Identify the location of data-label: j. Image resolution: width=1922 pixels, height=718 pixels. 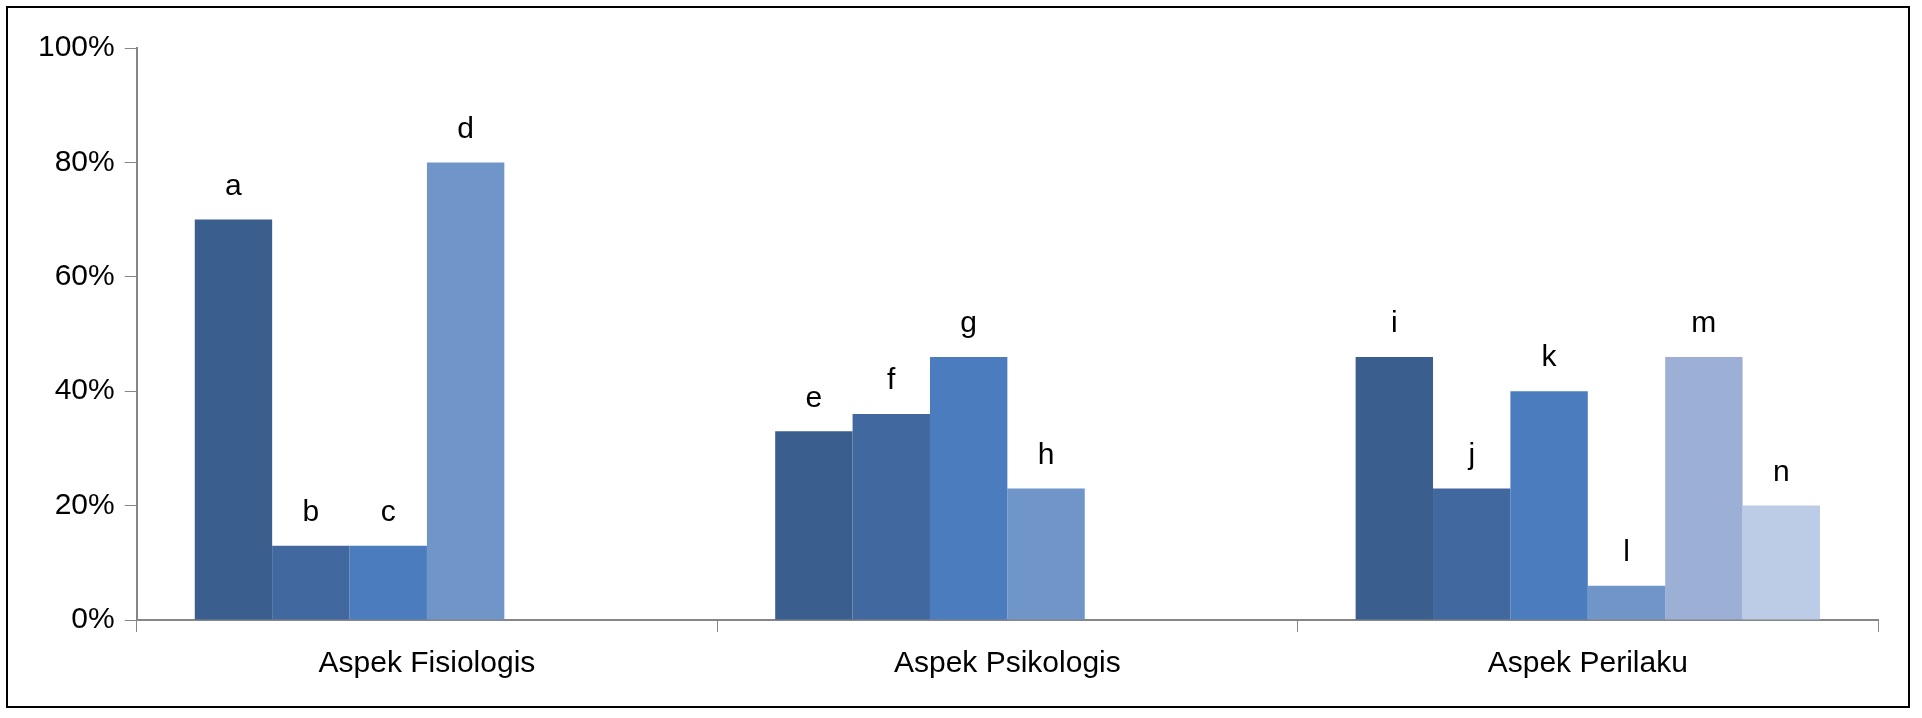
(1471, 453).